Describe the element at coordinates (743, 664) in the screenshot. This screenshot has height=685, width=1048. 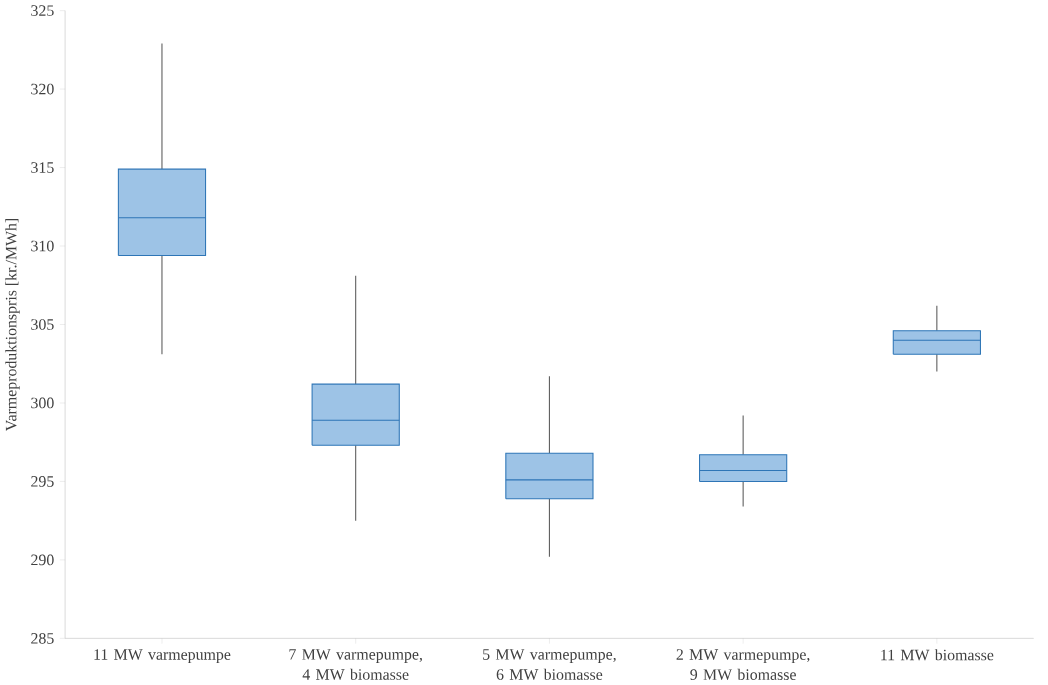
I see `x-tick-label: 2 MW varmepumpe, 9 MW biomasse` at that location.